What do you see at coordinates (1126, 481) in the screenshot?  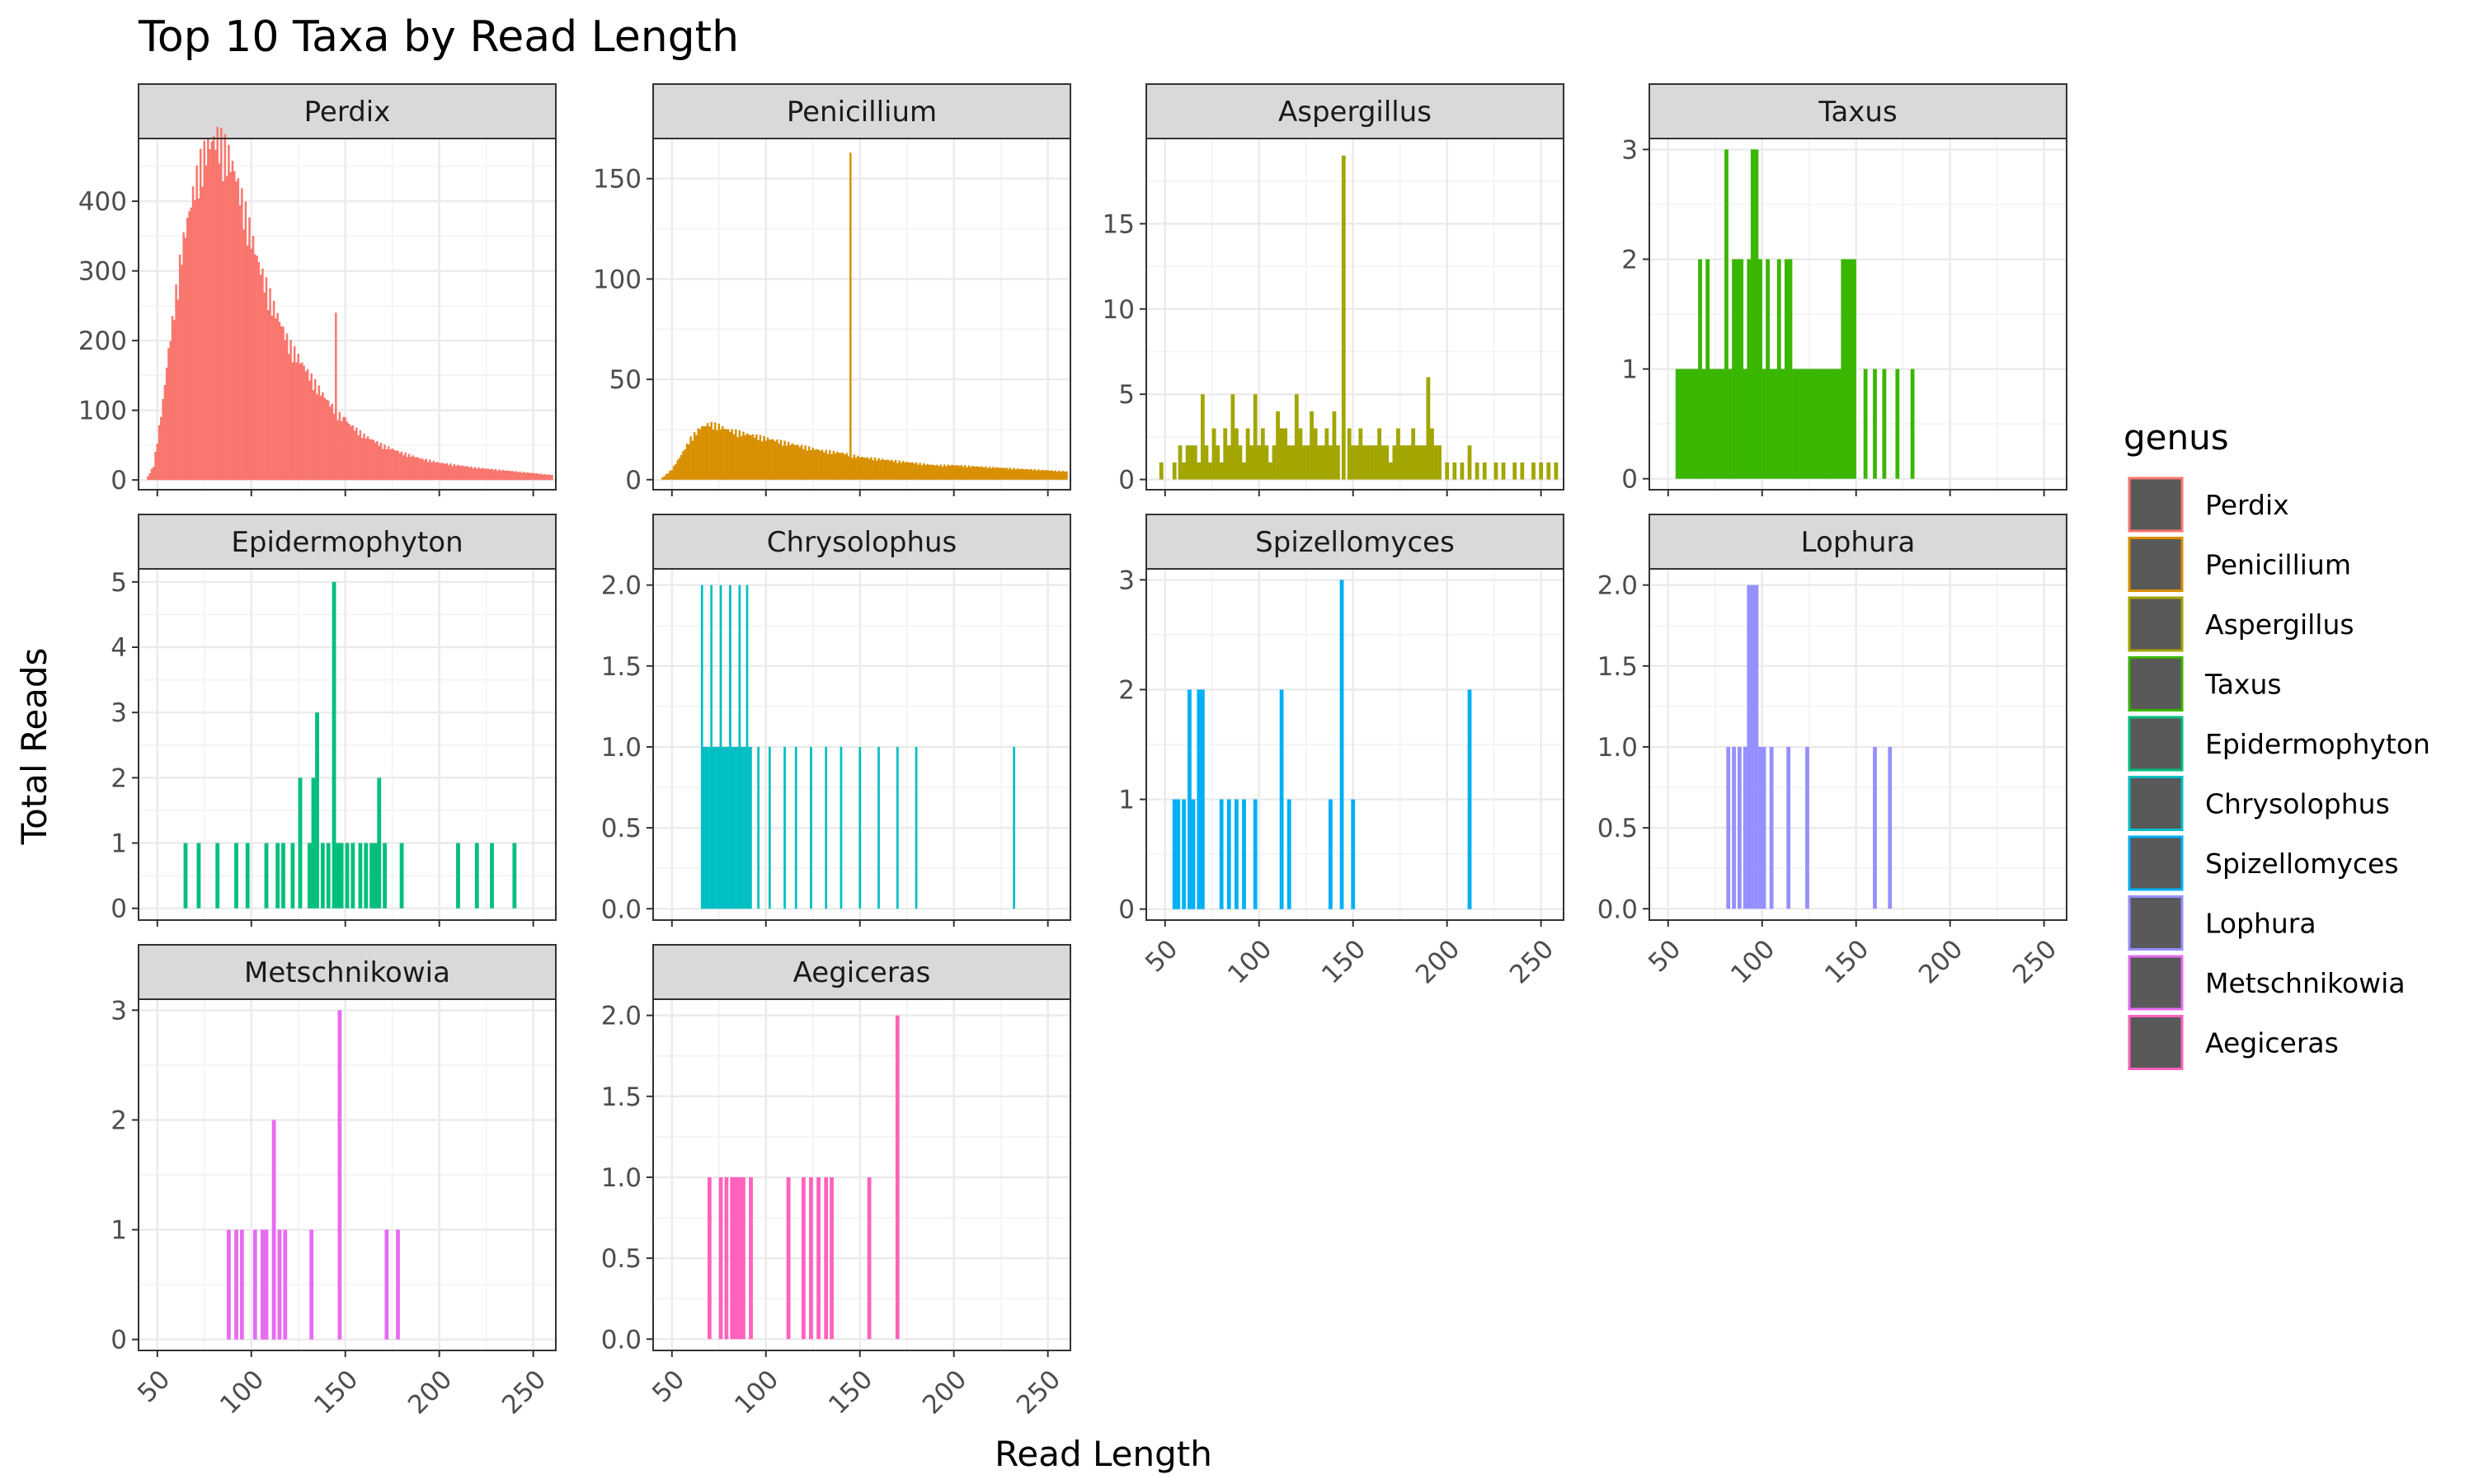 I see `y-tick-label: 0` at bounding box center [1126, 481].